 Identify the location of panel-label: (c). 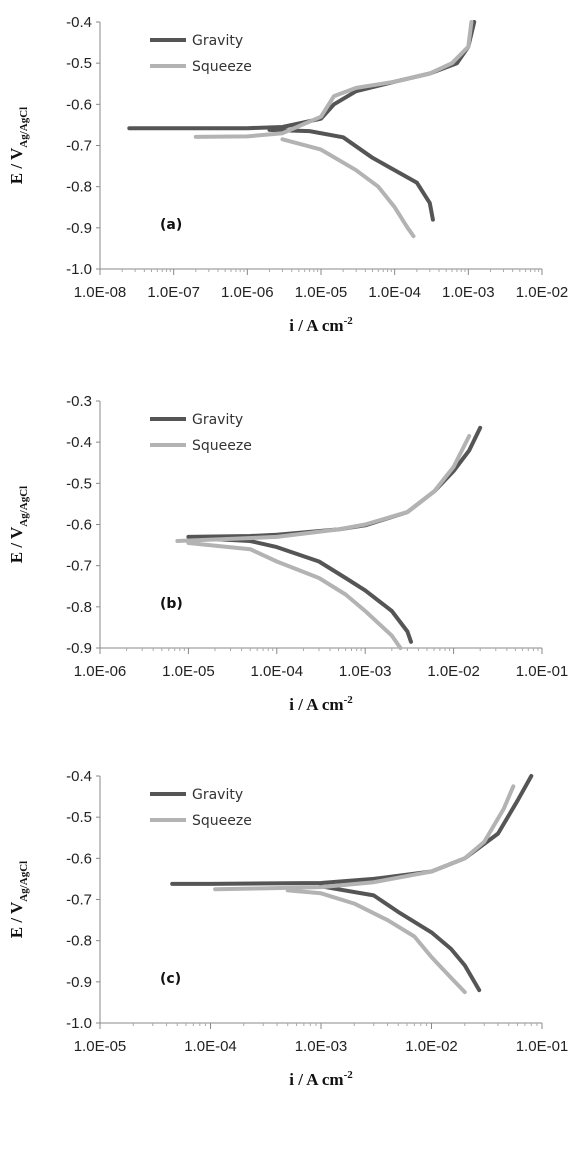
(170, 979).